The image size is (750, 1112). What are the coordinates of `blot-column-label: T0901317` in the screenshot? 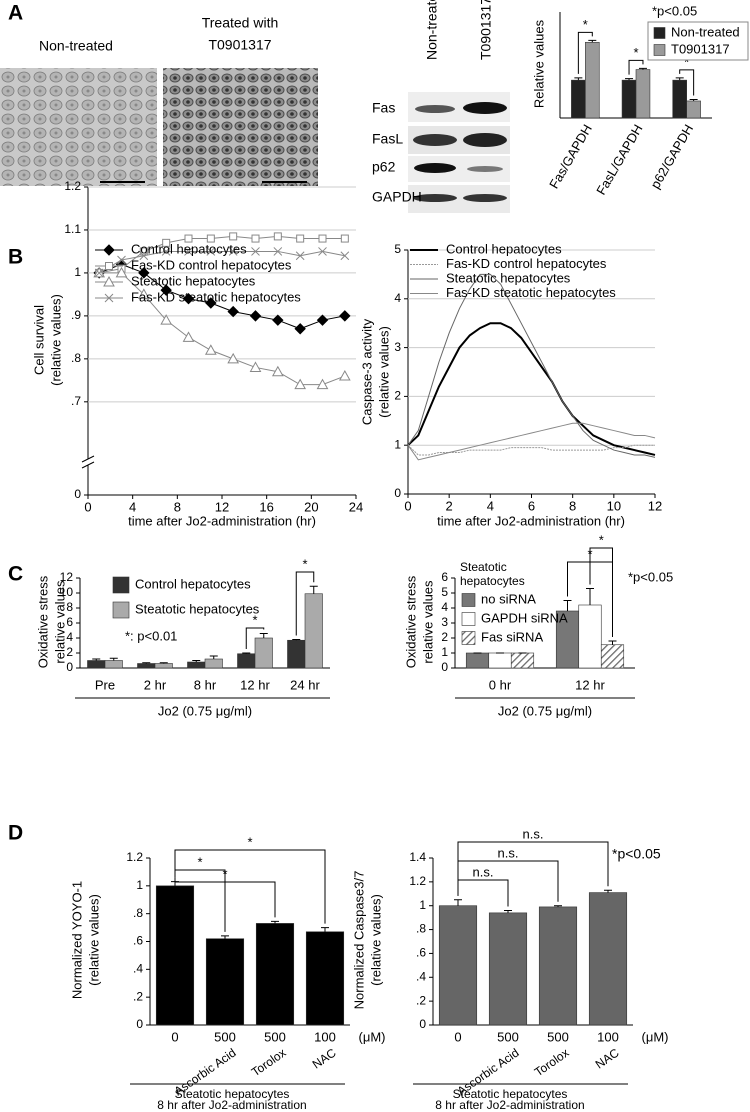 It's located at (486, 30).